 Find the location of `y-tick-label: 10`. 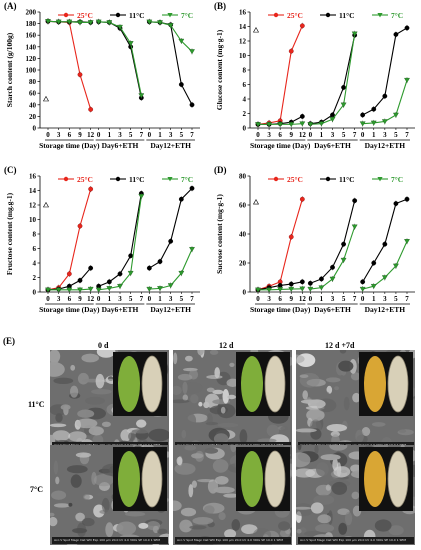

y-tick-label: 10 is located at coordinates (33, 220).